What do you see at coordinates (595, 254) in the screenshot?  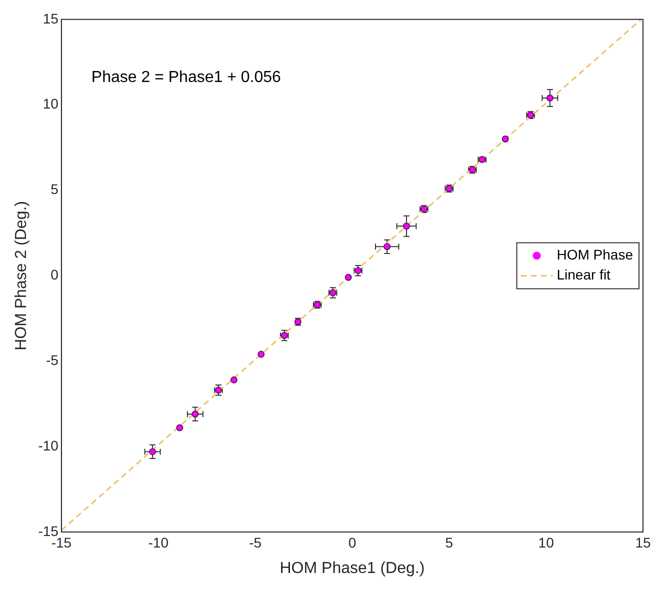 I see `legend-label: HOM Phase` at bounding box center [595, 254].